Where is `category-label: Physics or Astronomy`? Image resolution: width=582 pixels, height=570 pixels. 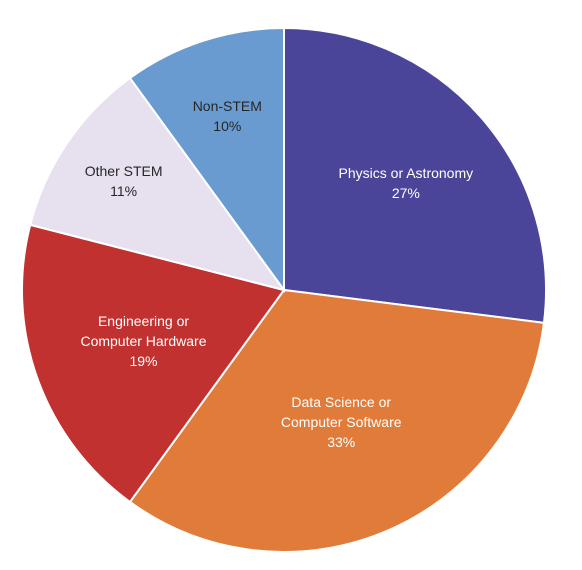 category-label: Physics or Astronomy is located at coordinates (406, 172).